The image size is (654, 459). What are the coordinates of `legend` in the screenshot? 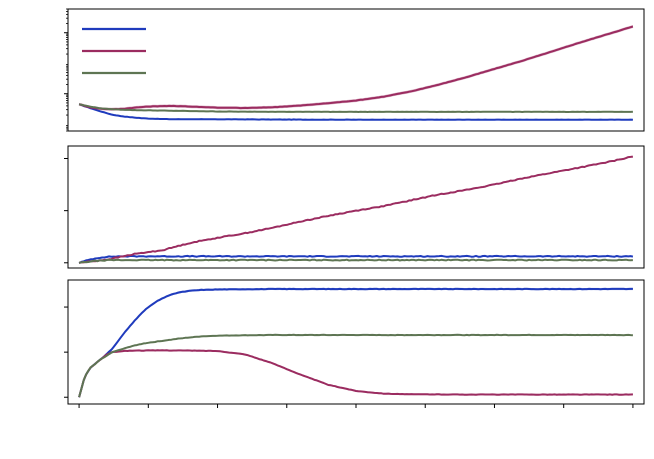 It's located at (114, 51).